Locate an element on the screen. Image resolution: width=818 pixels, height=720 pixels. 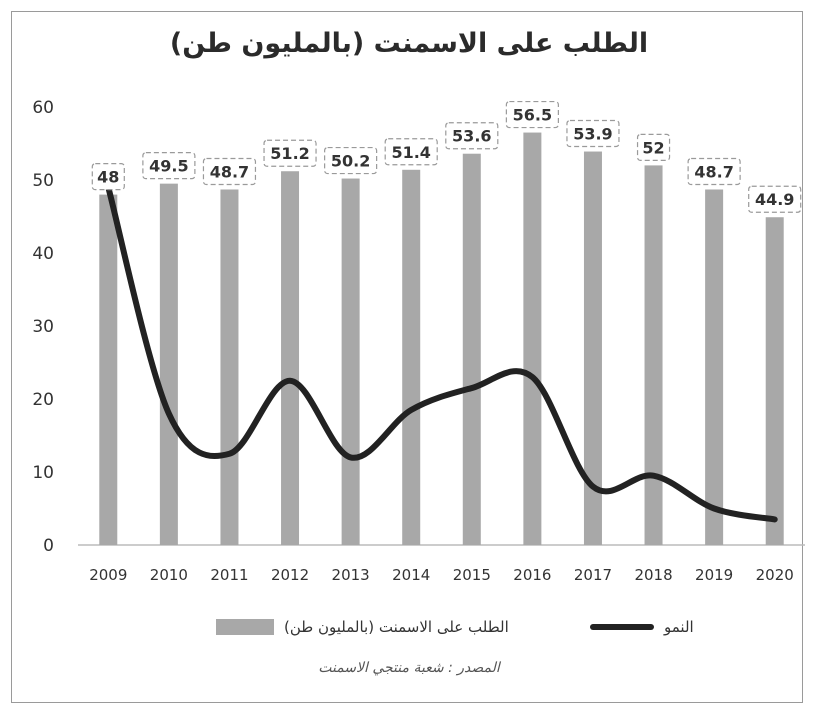
x-tick-label: 2012 is located at coordinates (290, 575).